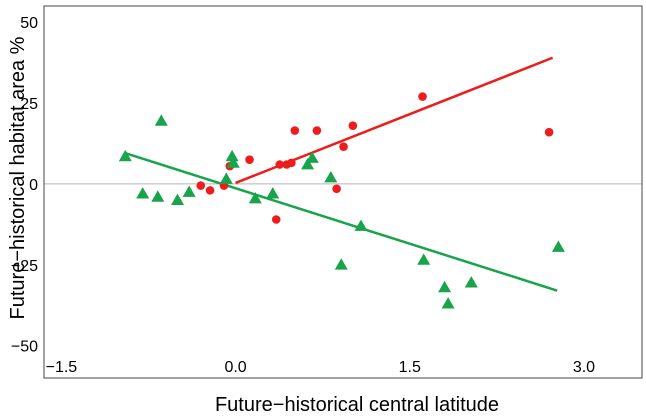 Image resolution: width=646 pixels, height=420 pixels. What do you see at coordinates (584, 367) in the screenshot?
I see `x-tick-label: 3.0` at bounding box center [584, 367].